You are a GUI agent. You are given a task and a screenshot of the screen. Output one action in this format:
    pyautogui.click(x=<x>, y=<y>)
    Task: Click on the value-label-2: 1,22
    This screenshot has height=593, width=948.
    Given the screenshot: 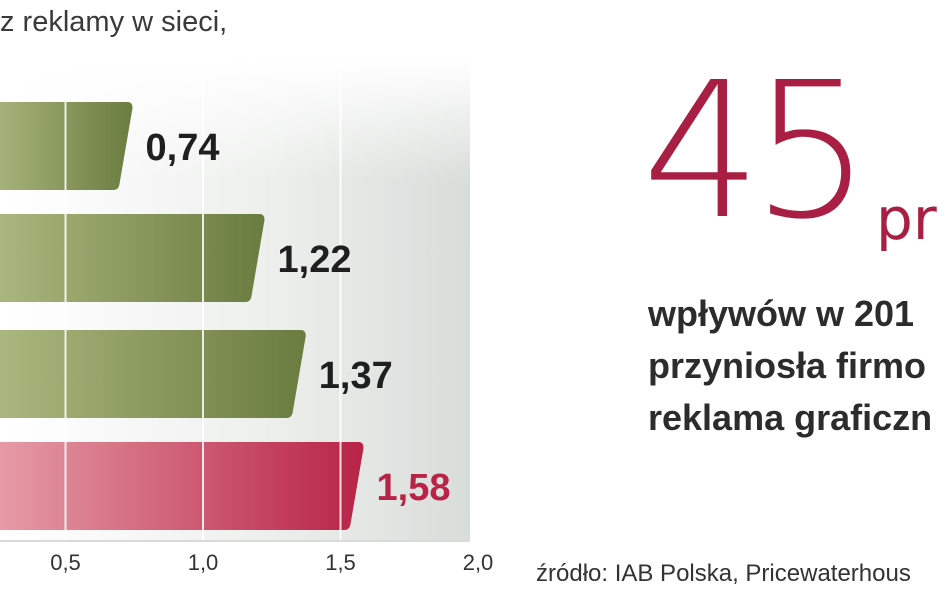 What is the action you would take?
    pyautogui.click(x=315, y=260)
    